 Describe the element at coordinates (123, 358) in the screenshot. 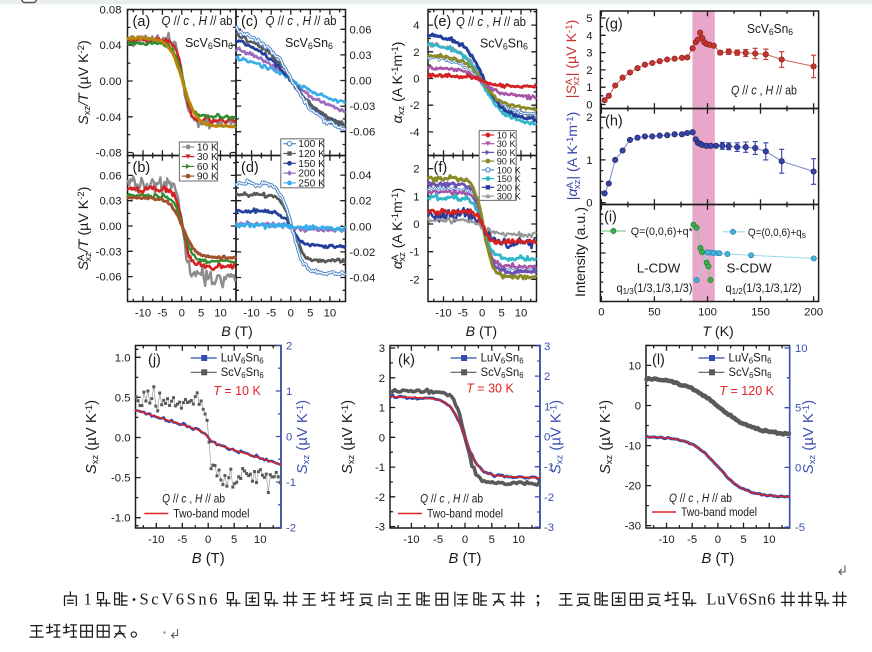

I see `svg-text: 1.0` at that location.